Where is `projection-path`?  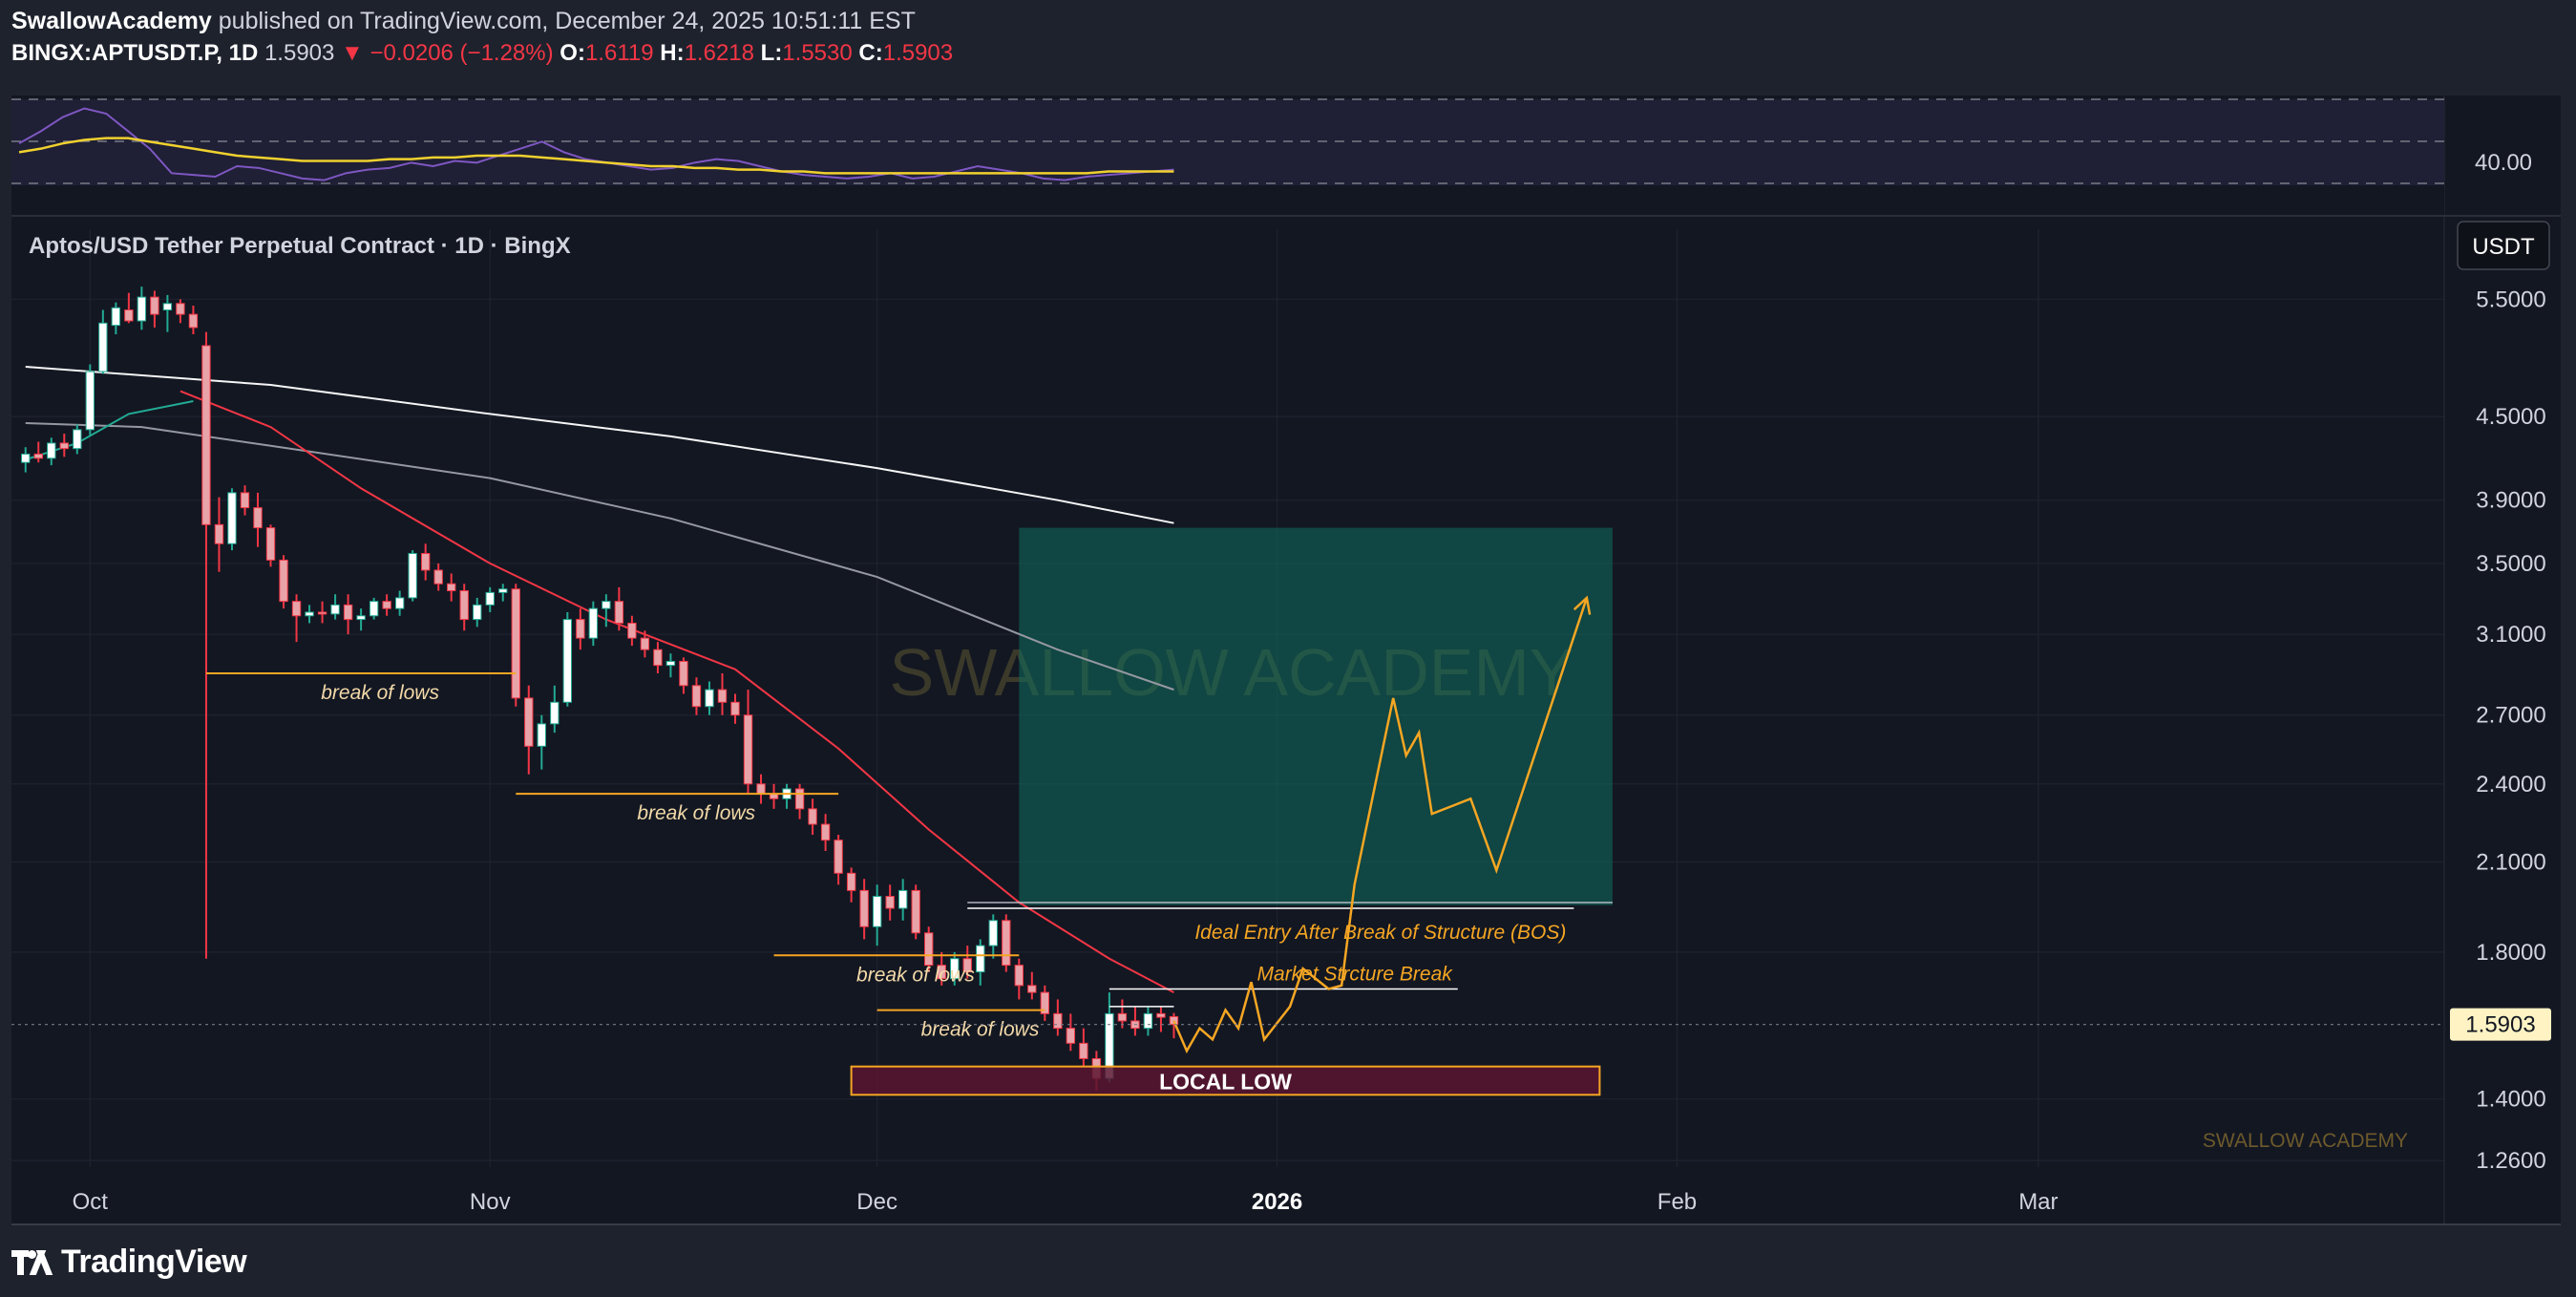 projection-path is located at coordinates (1380, 825).